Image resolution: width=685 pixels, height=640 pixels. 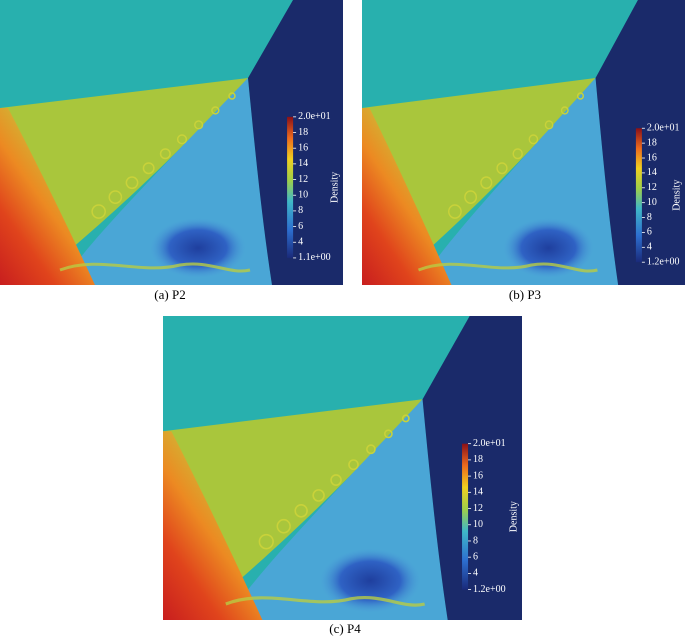 What do you see at coordinates (314, 257) in the screenshot?
I see `colorbar-label: 1.1e+00` at bounding box center [314, 257].